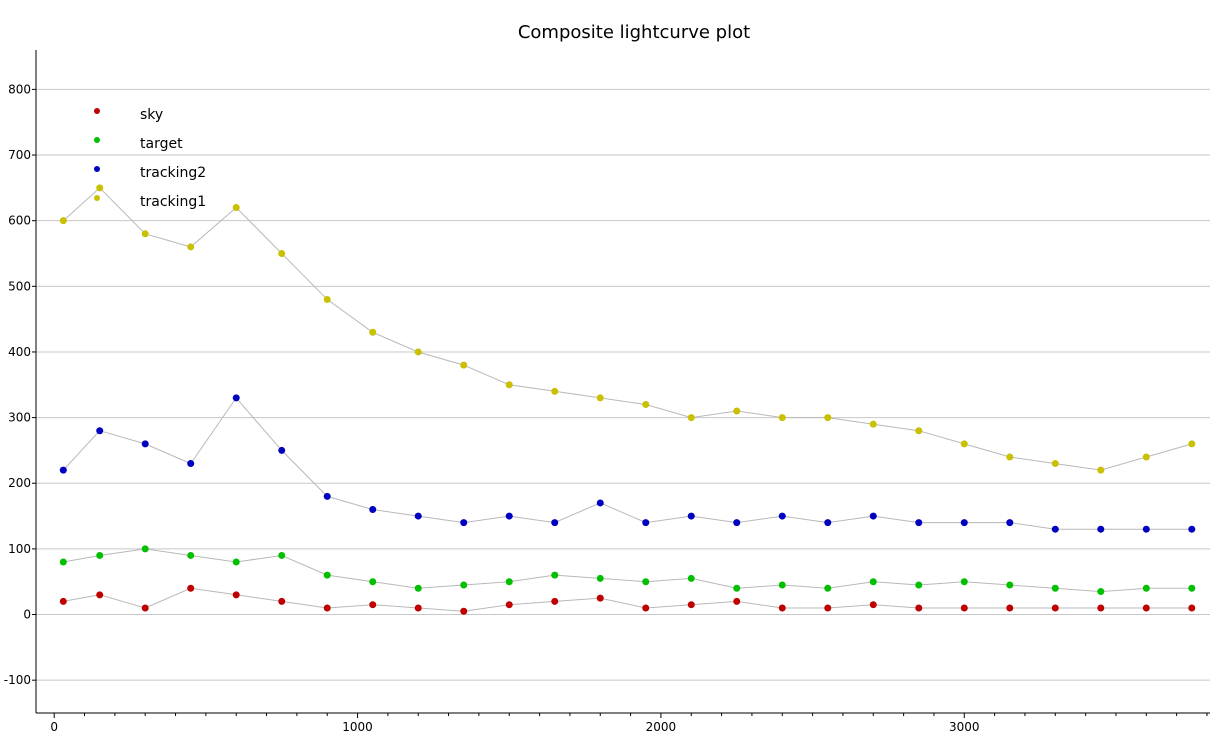 This screenshot has width=1212, height=736. I want to click on y-tick-label-9: 800, so click(19, 89).